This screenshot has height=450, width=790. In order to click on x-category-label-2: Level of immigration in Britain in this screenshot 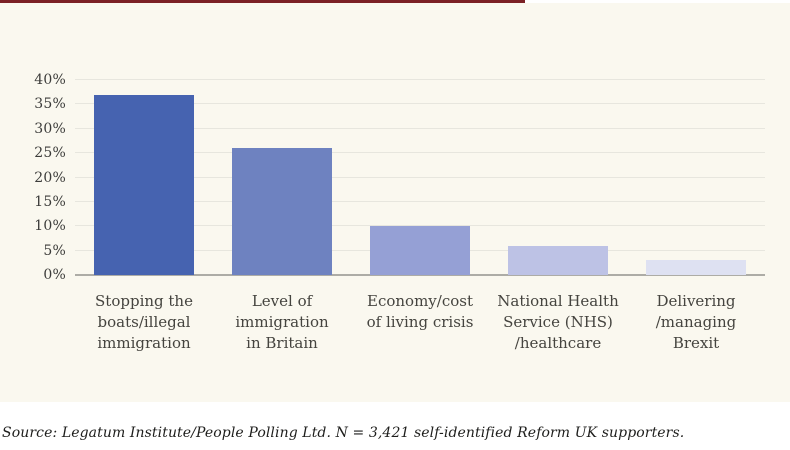, I will do `click(282, 322)`.